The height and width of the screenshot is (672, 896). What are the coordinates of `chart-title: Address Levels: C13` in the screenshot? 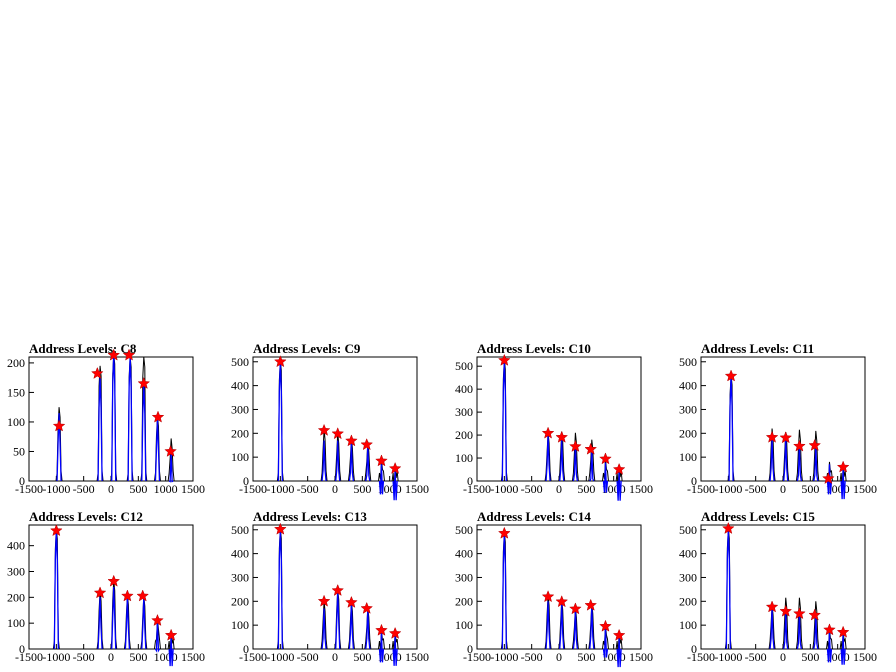 It's located at (310, 516).